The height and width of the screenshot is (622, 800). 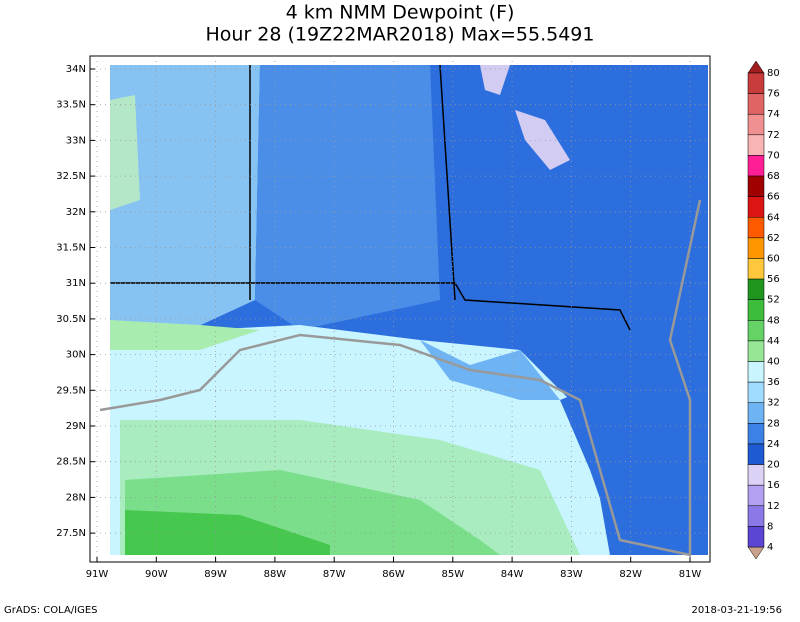 What do you see at coordinates (571, 574) in the screenshot?
I see `lon-label: 83W` at bounding box center [571, 574].